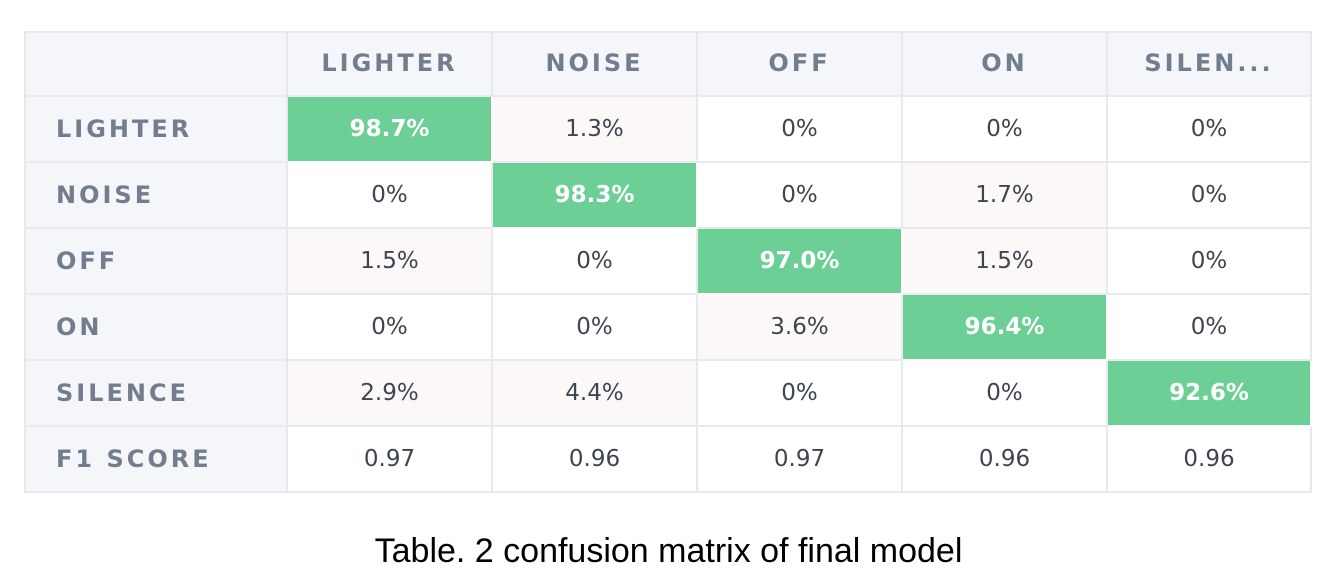 This screenshot has width=1337, height=587. What do you see at coordinates (390, 64) in the screenshot?
I see `column-header: LIGHTER` at bounding box center [390, 64].